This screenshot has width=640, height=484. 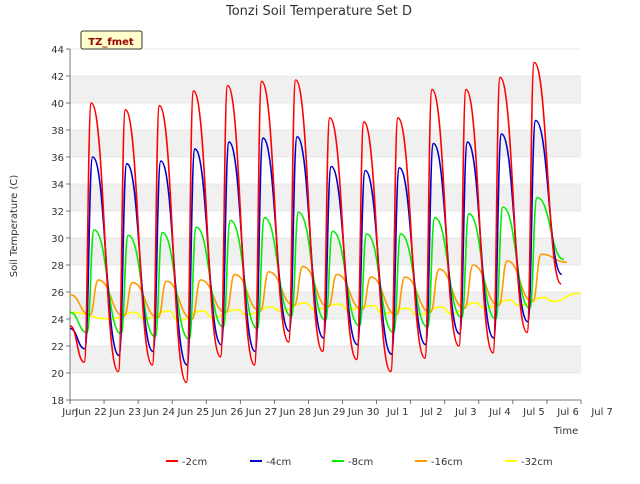 What do you see at coordinates (194, 462) in the screenshot?
I see `legend-label: -2cm` at bounding box center [194, 462].